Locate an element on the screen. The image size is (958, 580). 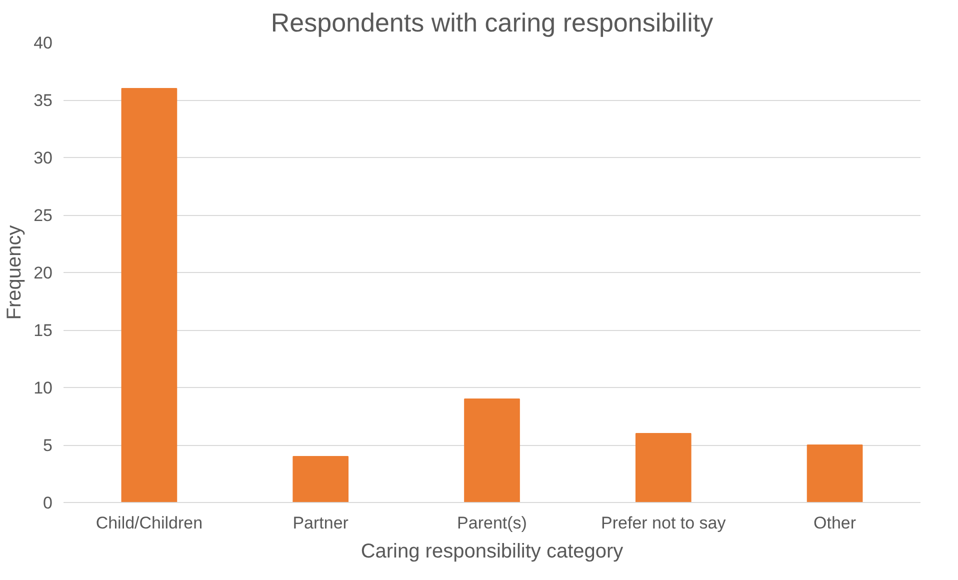
y-tick-label: 0 is located at coordinates (48, 503).